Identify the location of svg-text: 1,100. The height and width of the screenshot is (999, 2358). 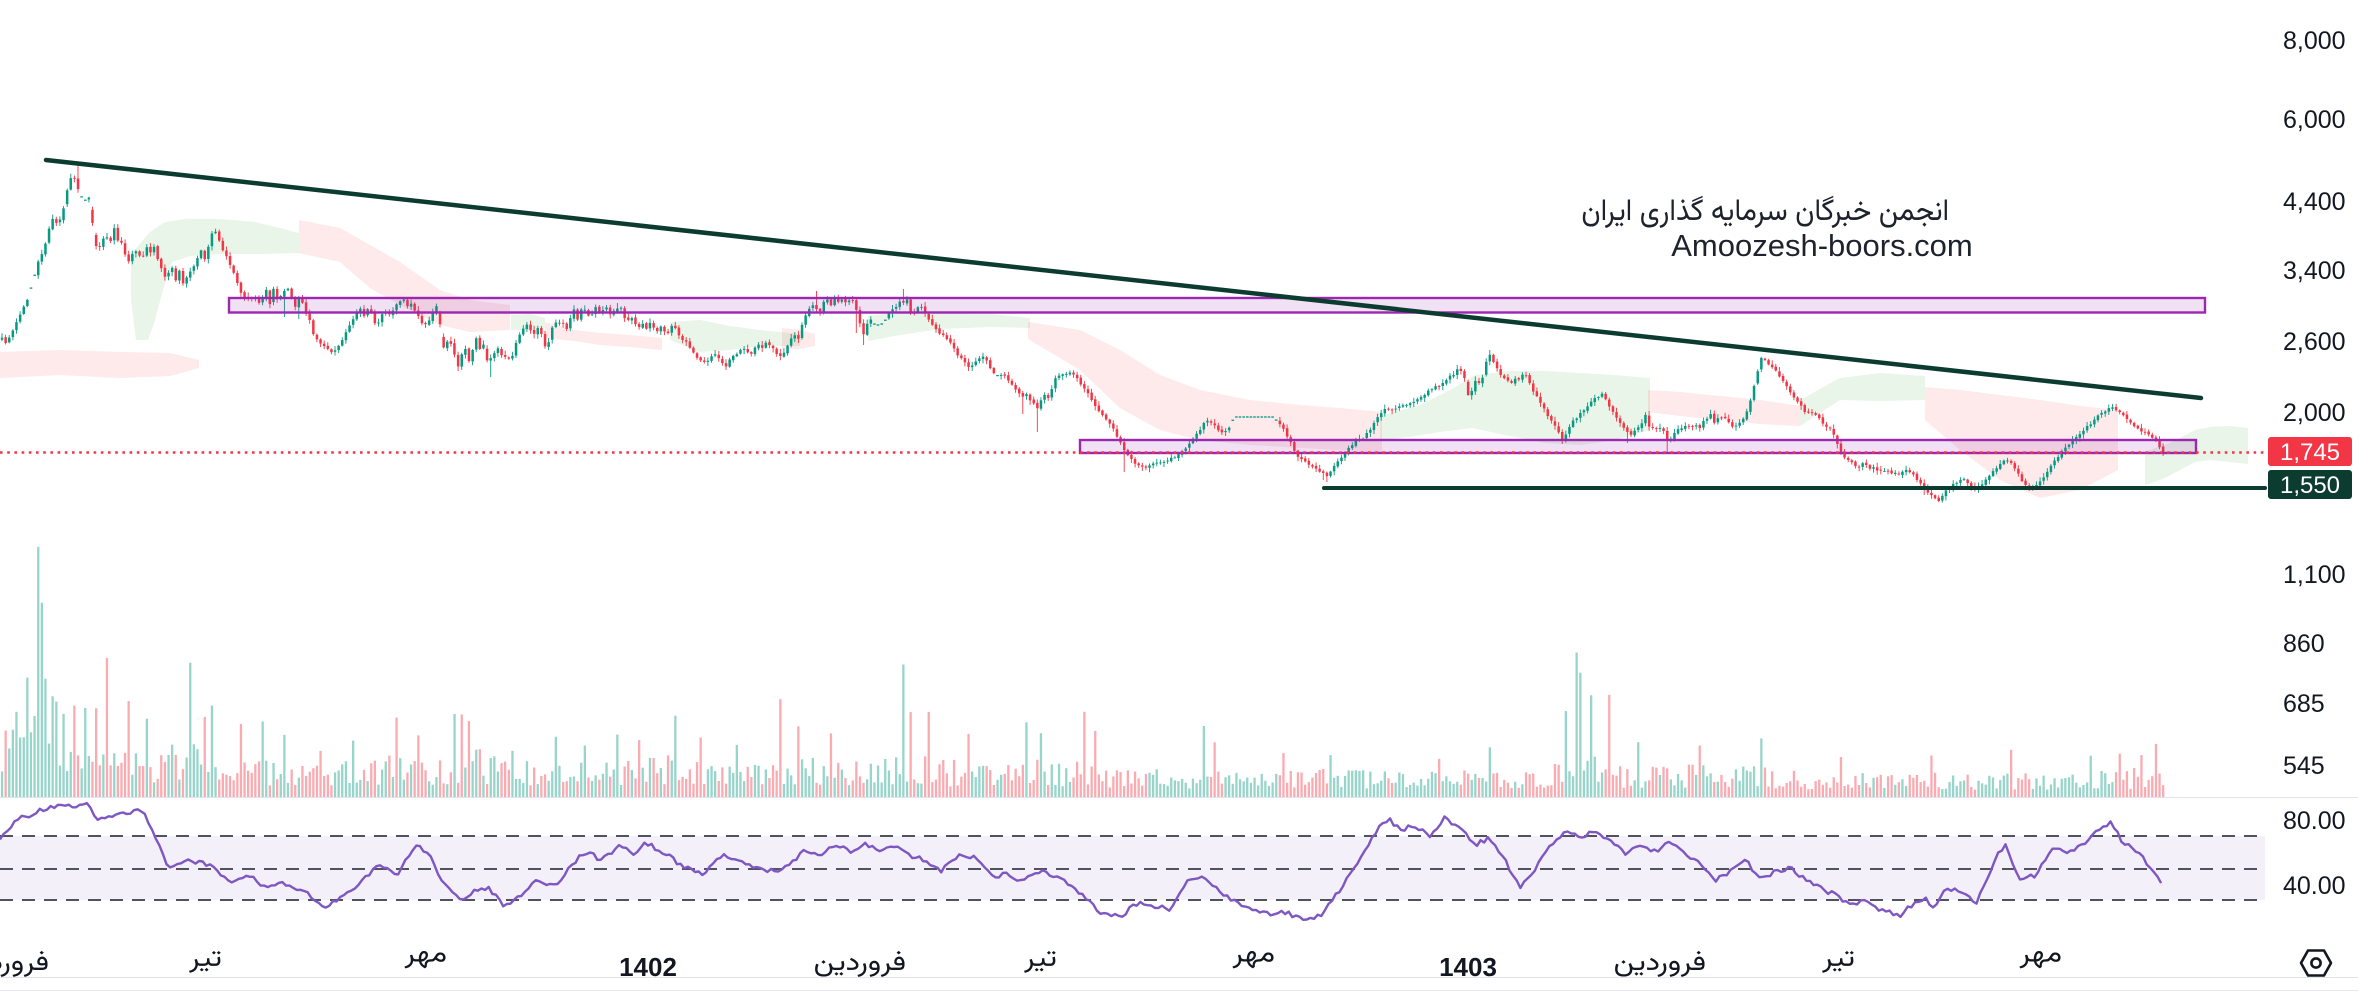
(2314, 575).